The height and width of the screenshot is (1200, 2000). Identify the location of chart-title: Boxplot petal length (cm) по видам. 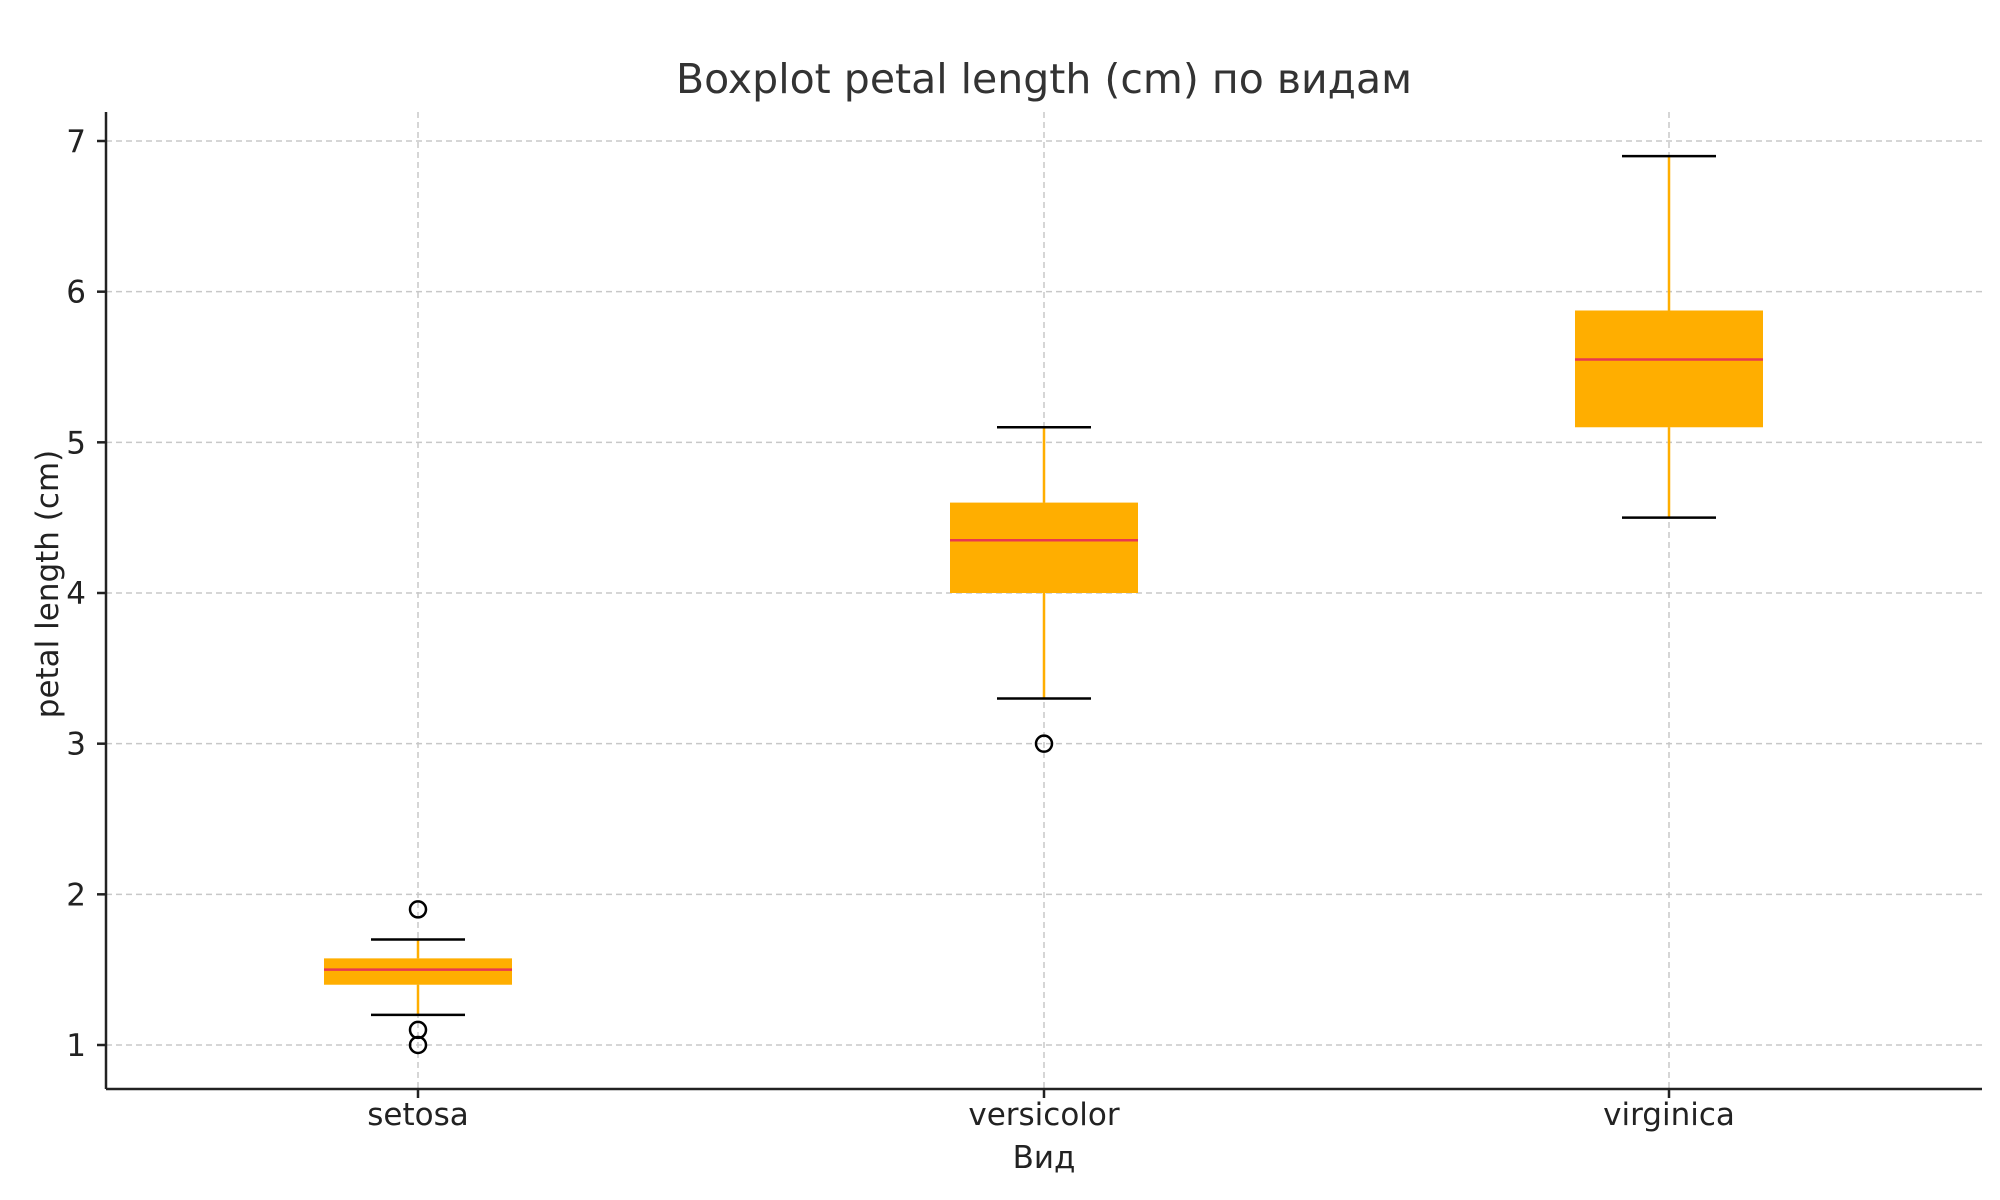
(1044, 79).